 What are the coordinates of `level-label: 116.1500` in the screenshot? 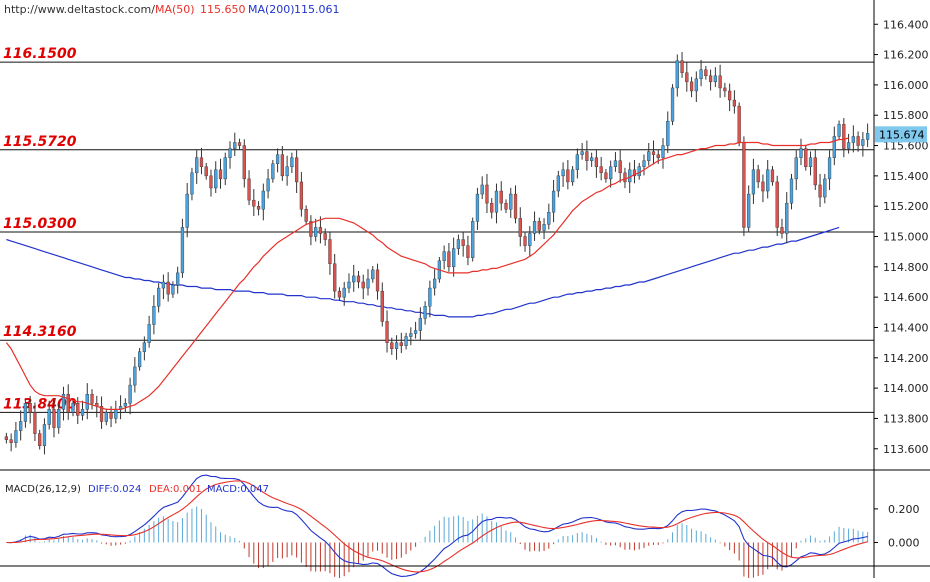 It's located at (40, 54).